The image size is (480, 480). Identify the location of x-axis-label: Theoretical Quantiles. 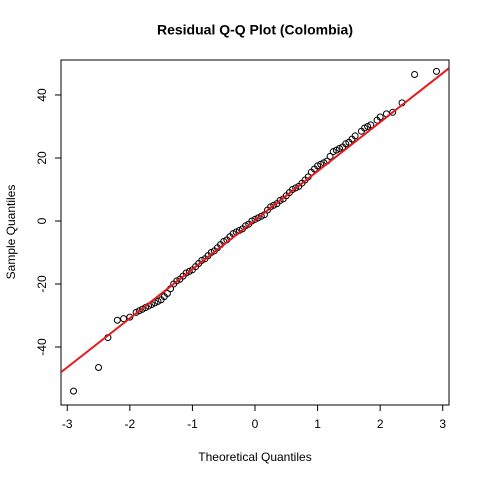
(254, 457).